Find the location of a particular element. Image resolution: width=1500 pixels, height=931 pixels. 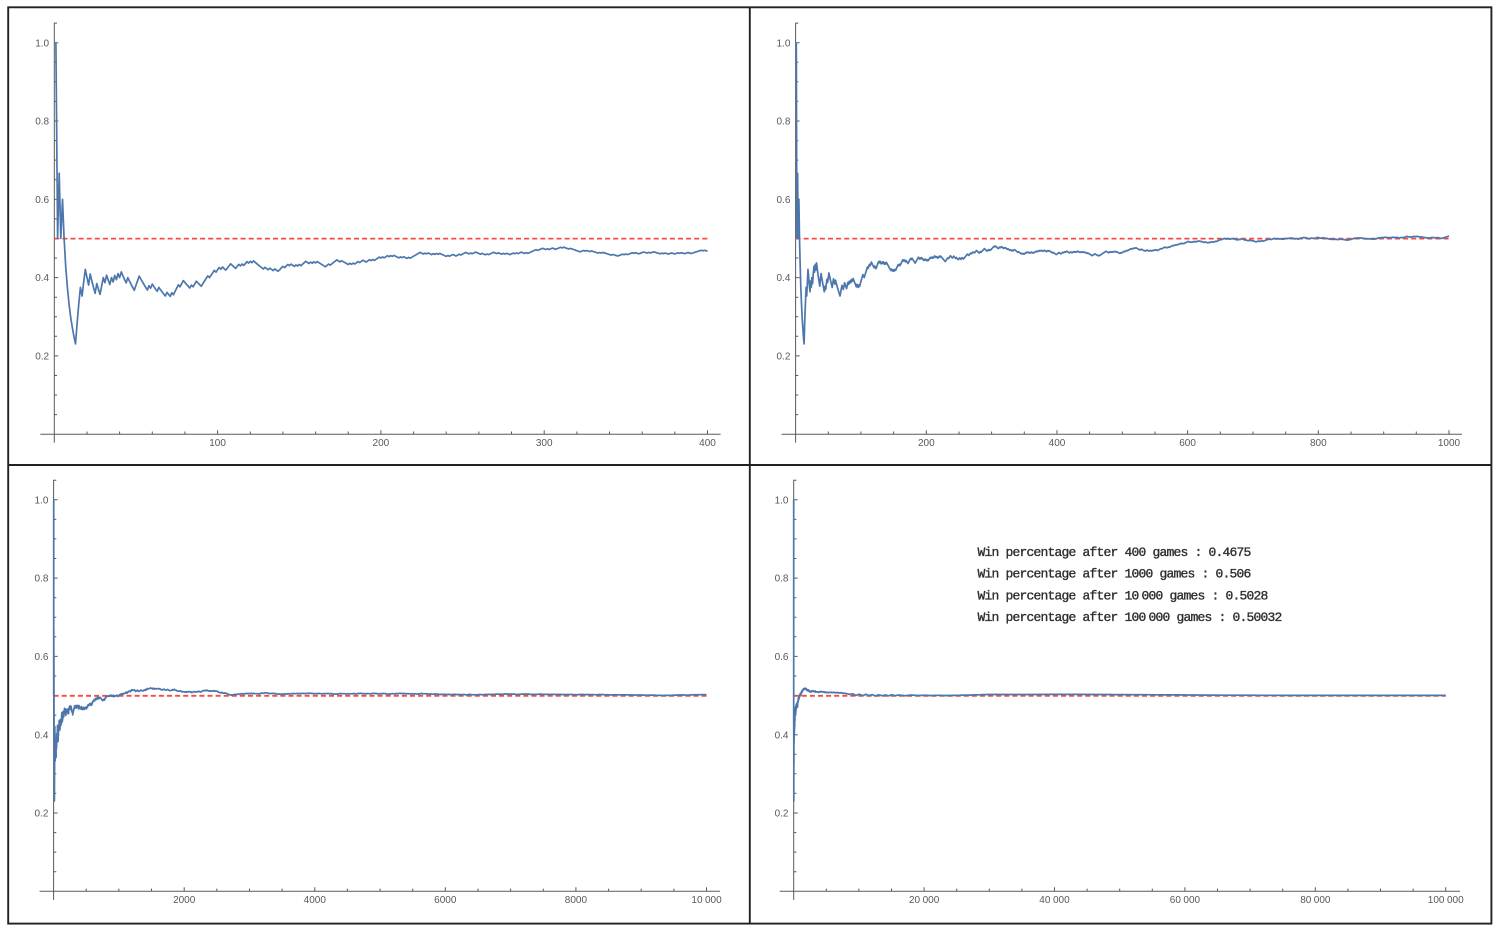

svg-text: 4000 is located at coordinates (315, 900).